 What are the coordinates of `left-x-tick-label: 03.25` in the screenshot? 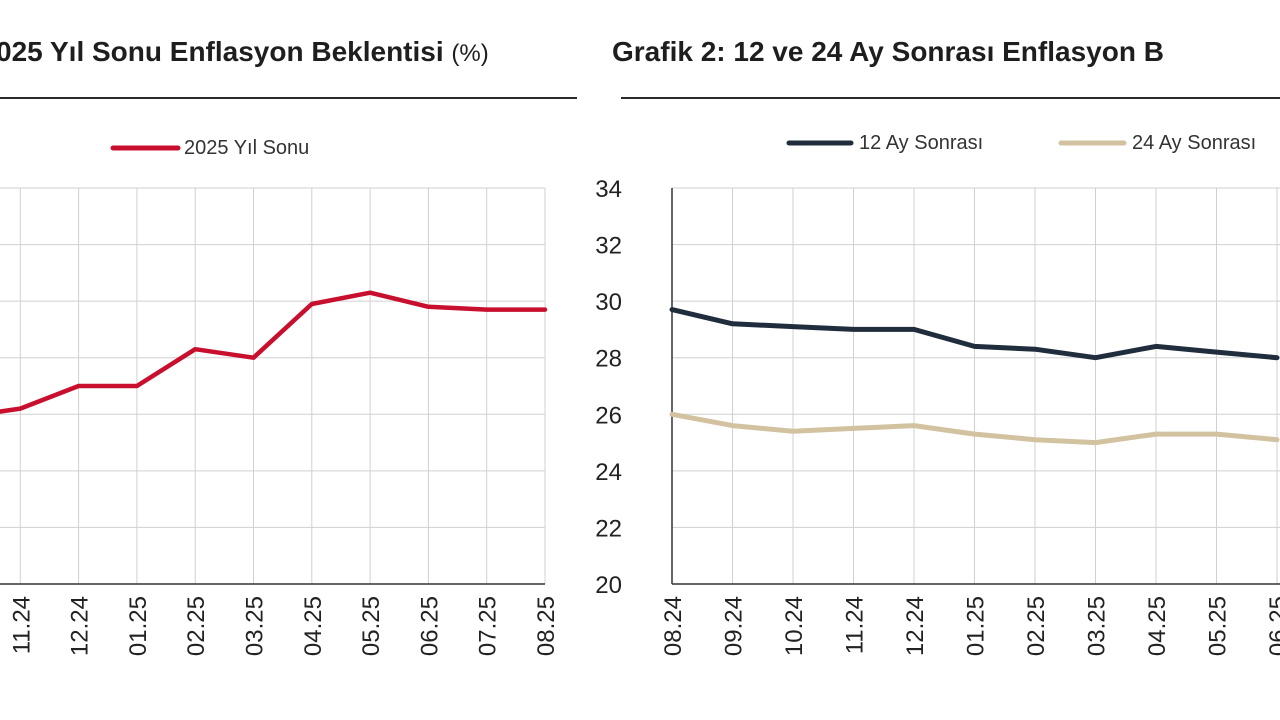 It's located at (255, 626).